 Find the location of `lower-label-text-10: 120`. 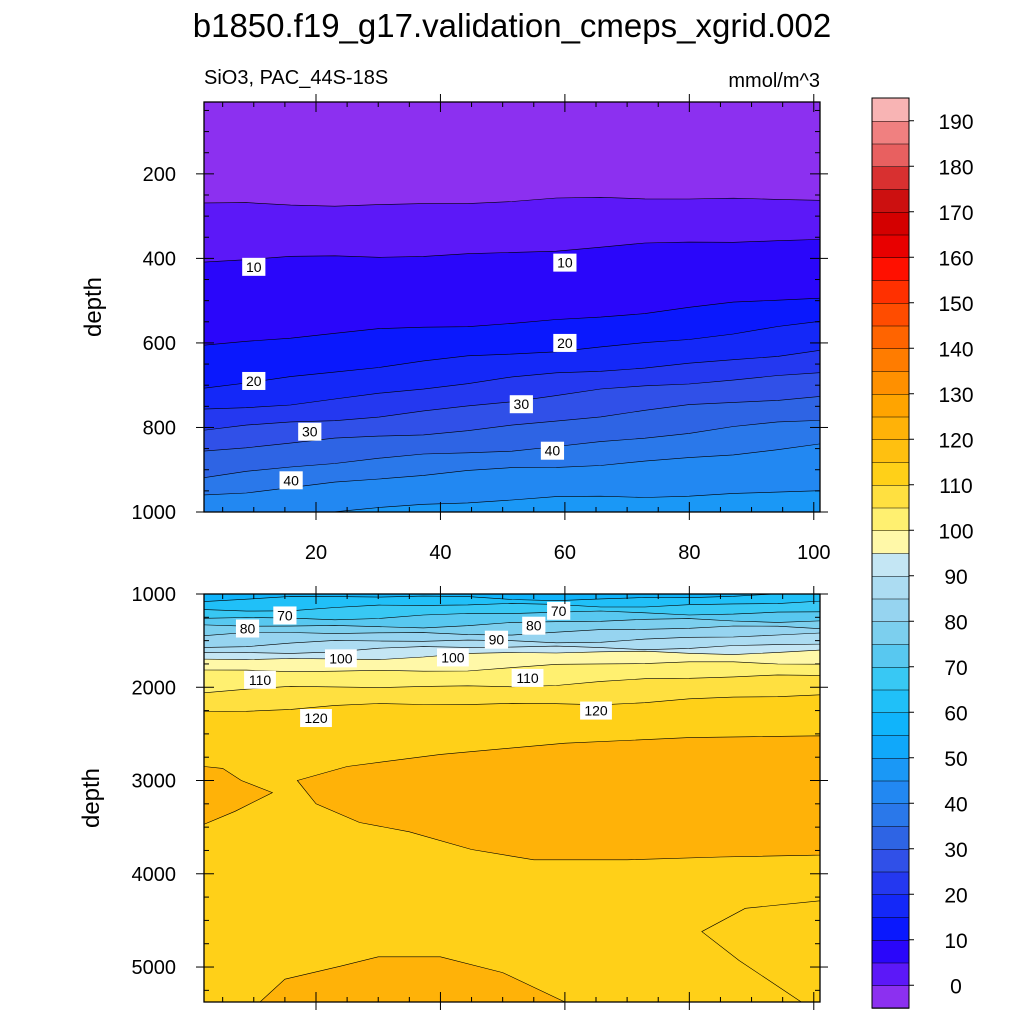

lower-label-text-10: 120 is located at coordinates (596, 711).